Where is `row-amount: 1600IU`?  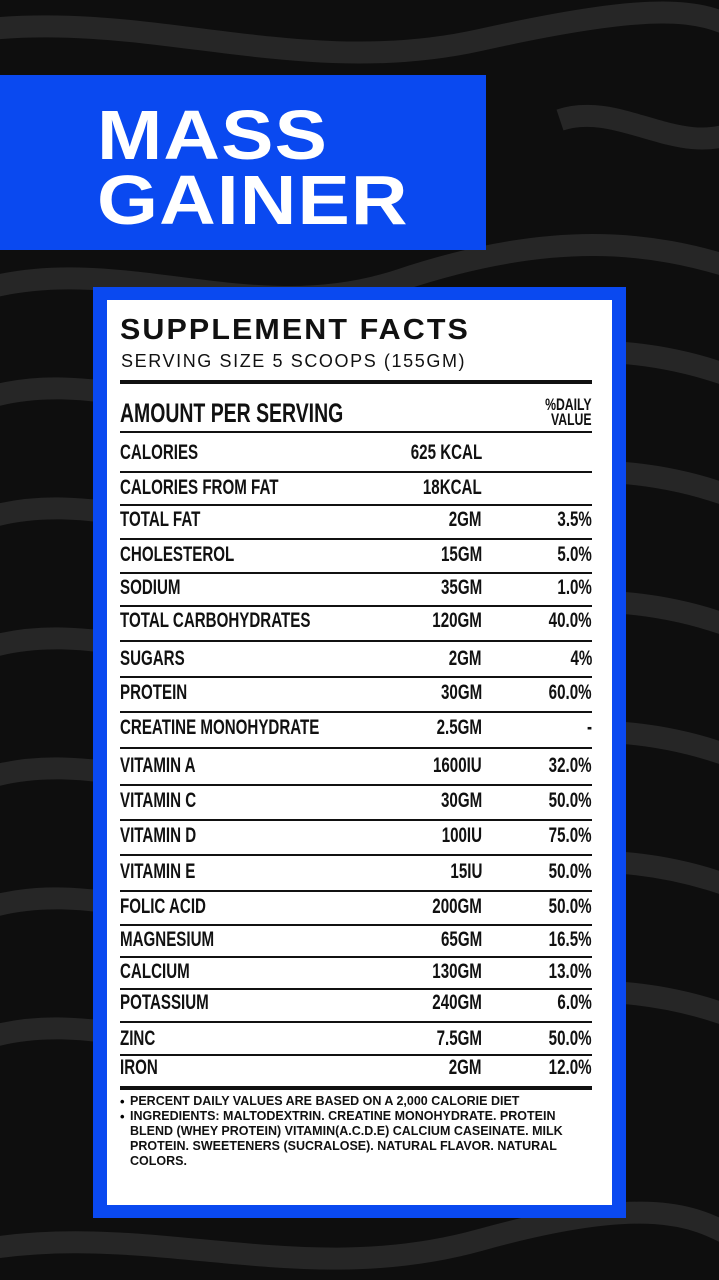
row-amount: 1600IU is located at coordinates (457, 765).